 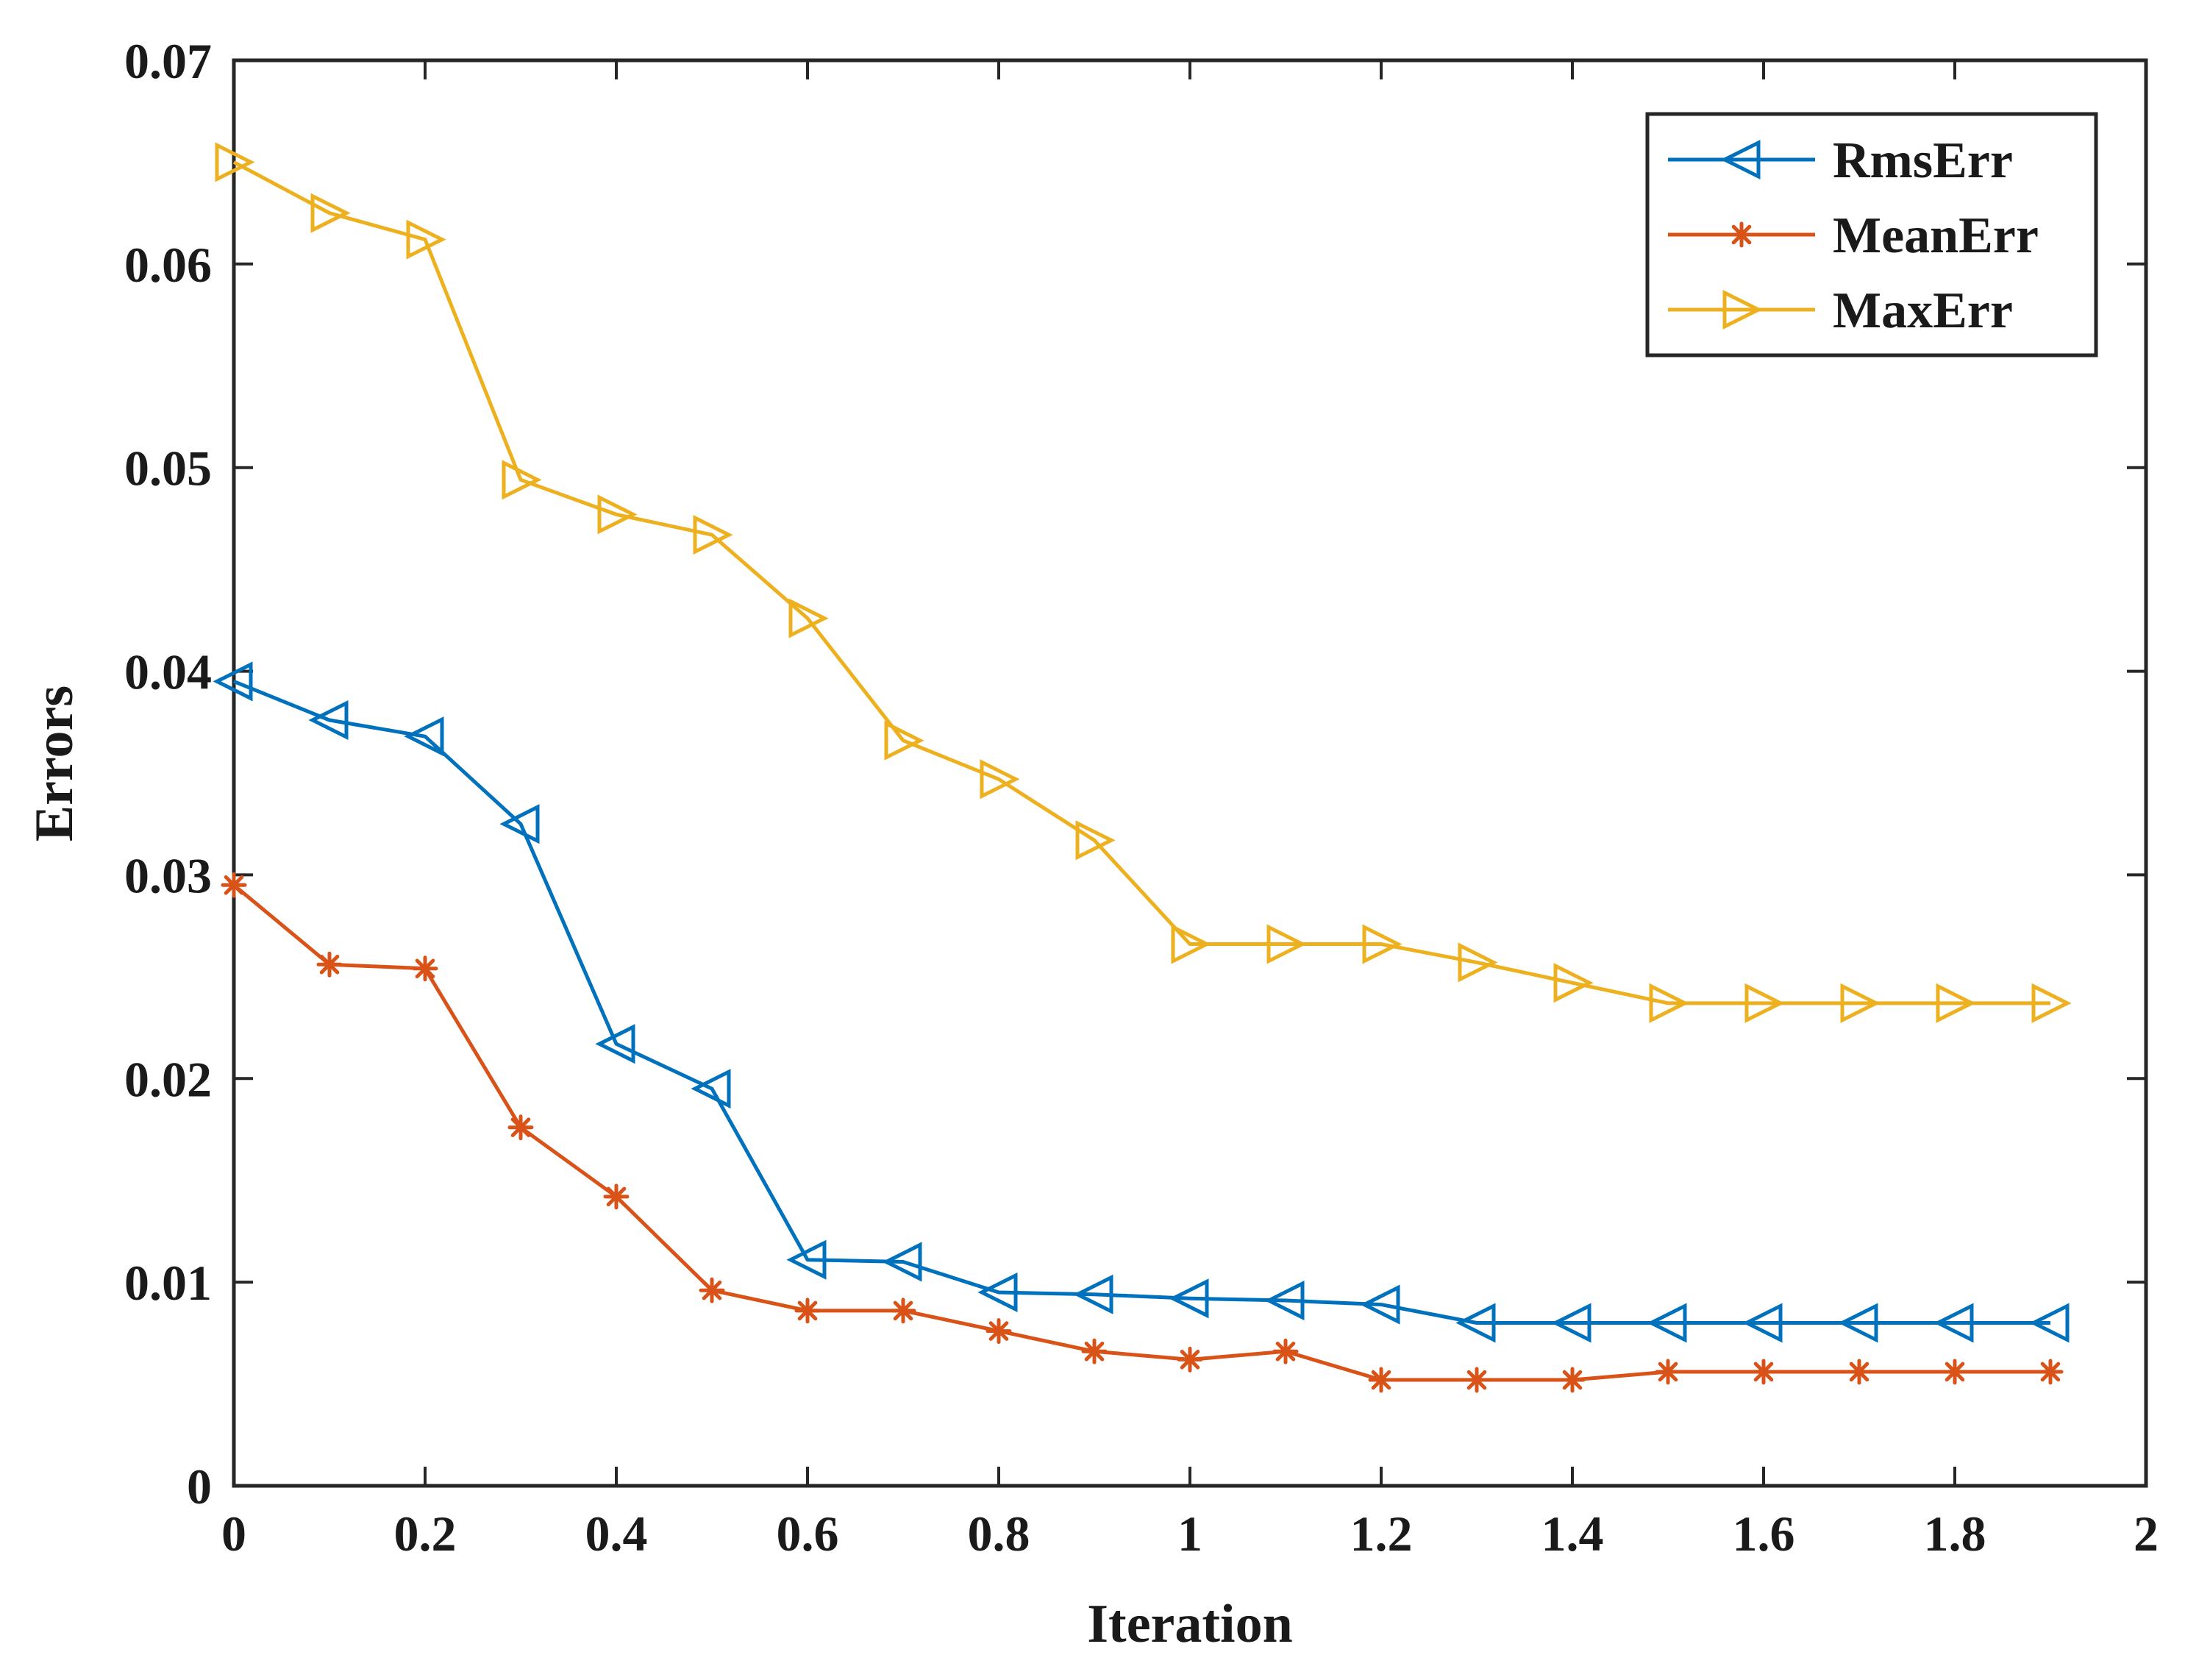 What do you see at coordinates (616, 1534) in the screenshot?
I see `x-tick-label: 0.4` at bounding box center [616, 1534].